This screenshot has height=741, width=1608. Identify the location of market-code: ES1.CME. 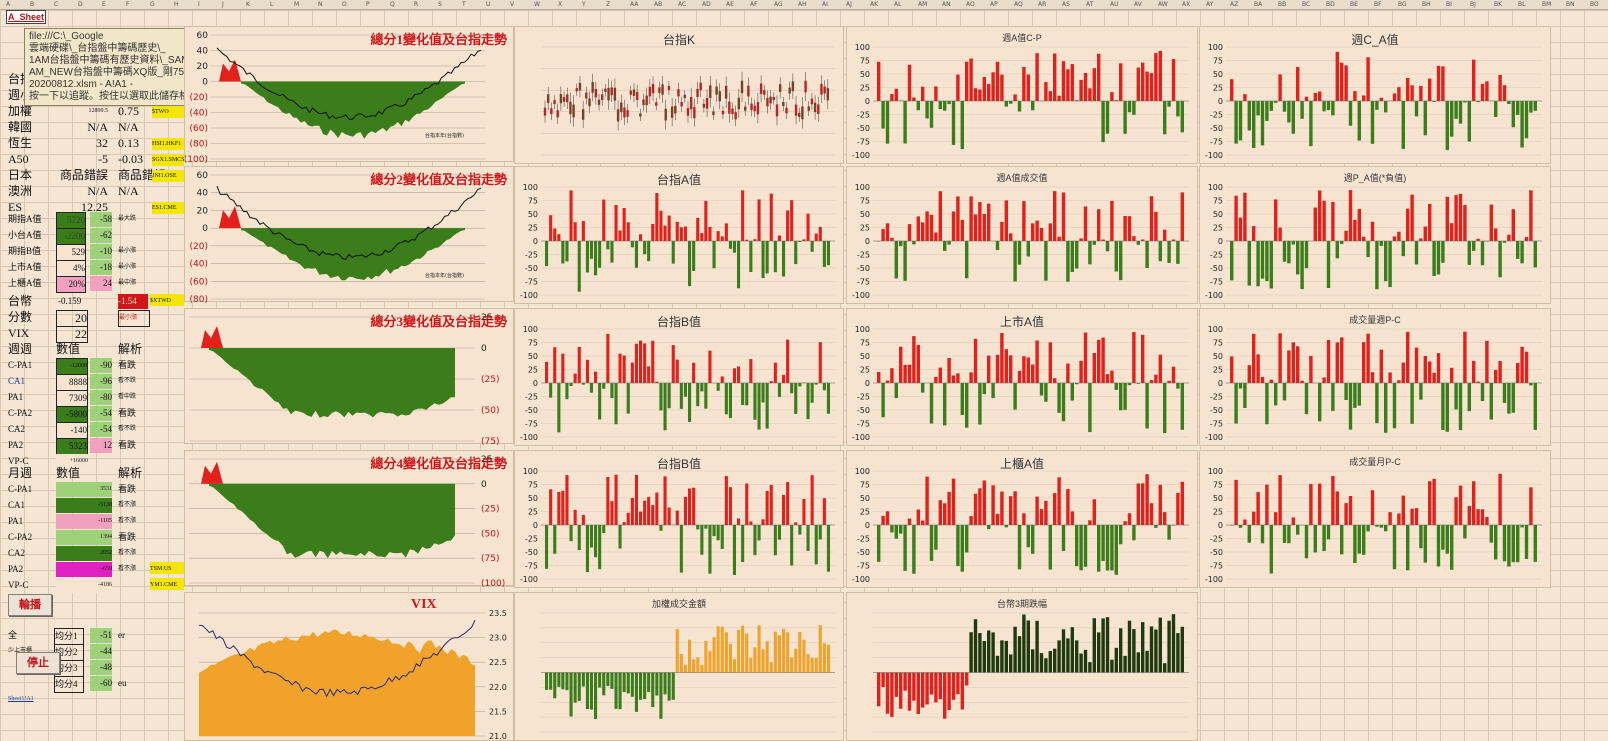
(168, 208).